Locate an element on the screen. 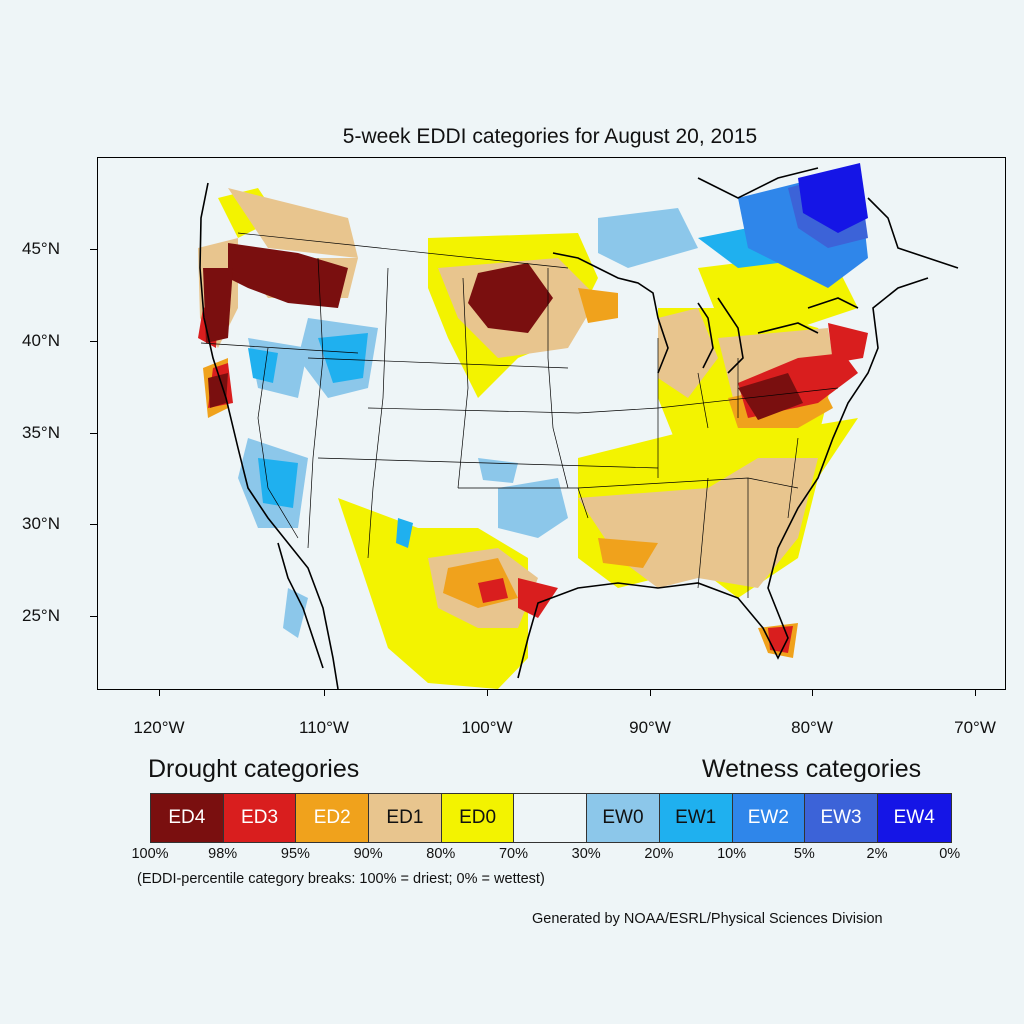 Image resolution: width=1024 pixels, height=1024 pixels. ew4-regions is located at coordinates (833, 198).